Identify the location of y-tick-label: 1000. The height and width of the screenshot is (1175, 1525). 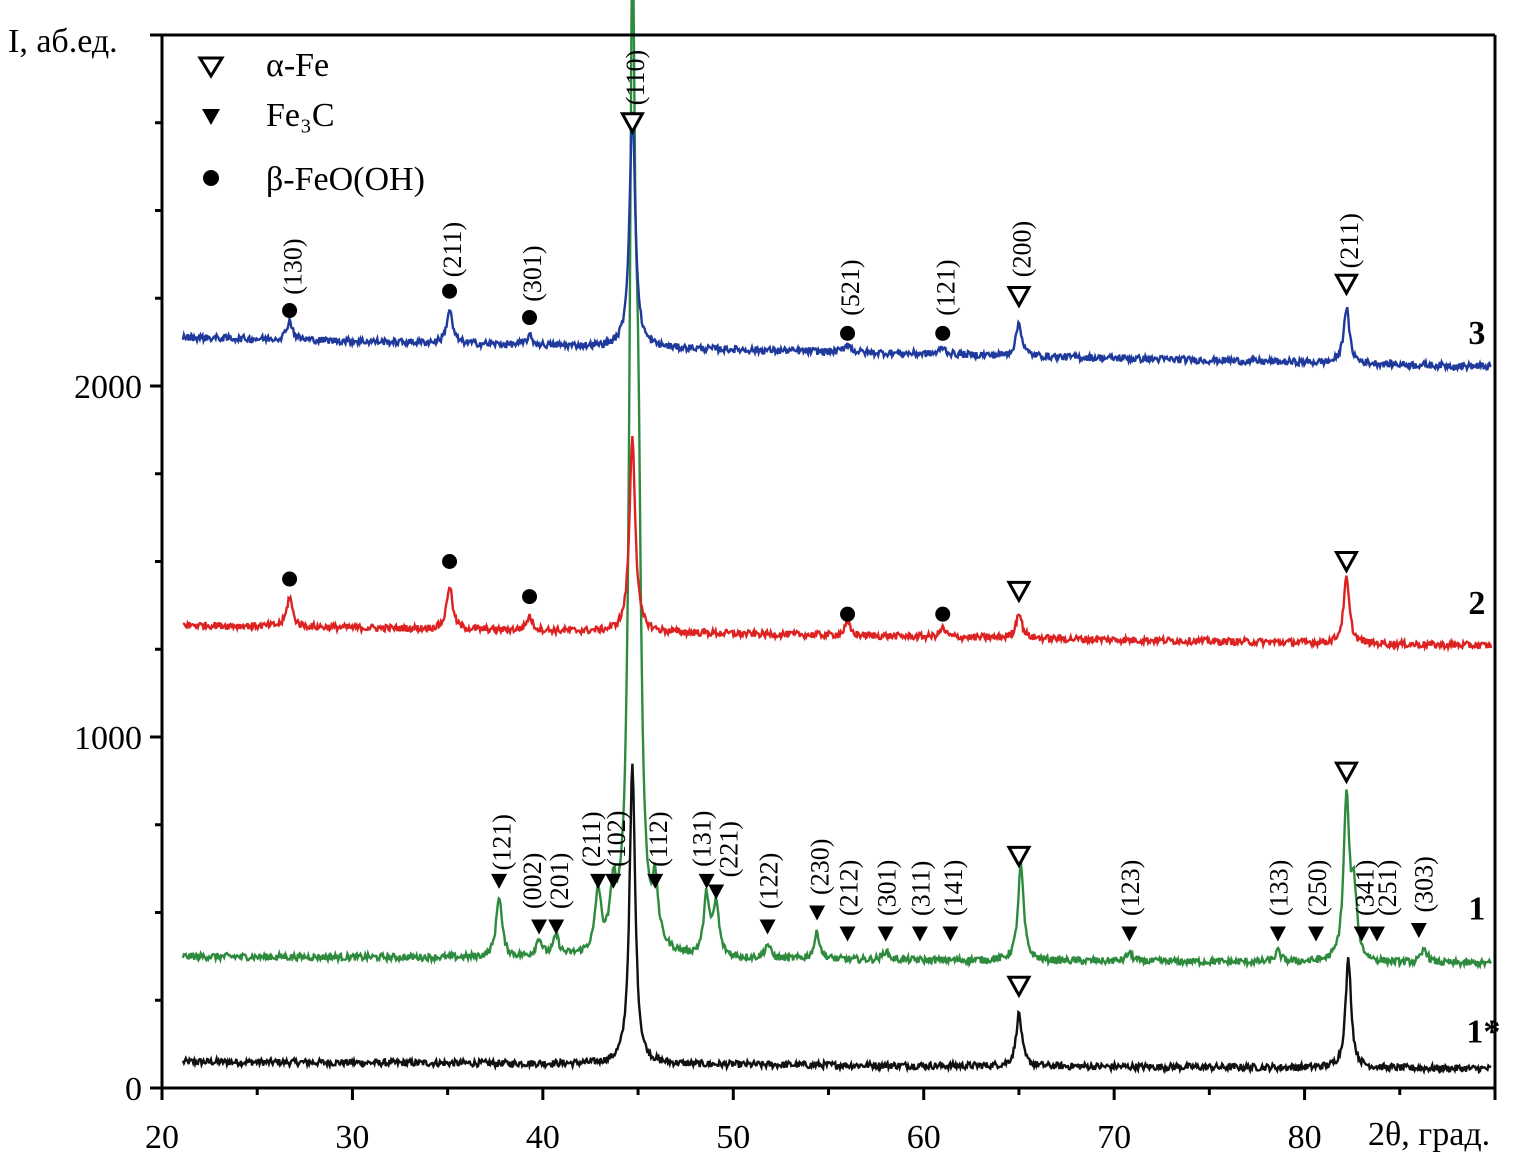
(108, 738).